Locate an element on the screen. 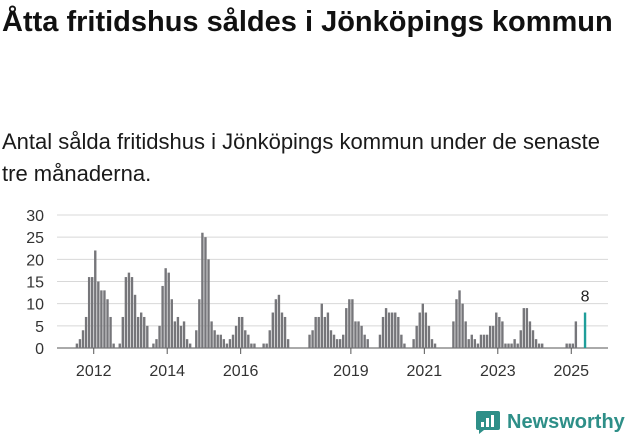  x-tick-label: 2012 is located at coordinates (94, 371).